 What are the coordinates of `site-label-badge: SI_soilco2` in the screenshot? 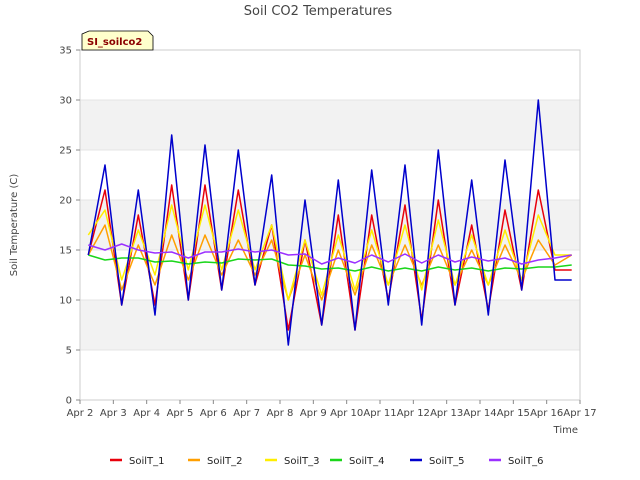 It's located at (117, 40).